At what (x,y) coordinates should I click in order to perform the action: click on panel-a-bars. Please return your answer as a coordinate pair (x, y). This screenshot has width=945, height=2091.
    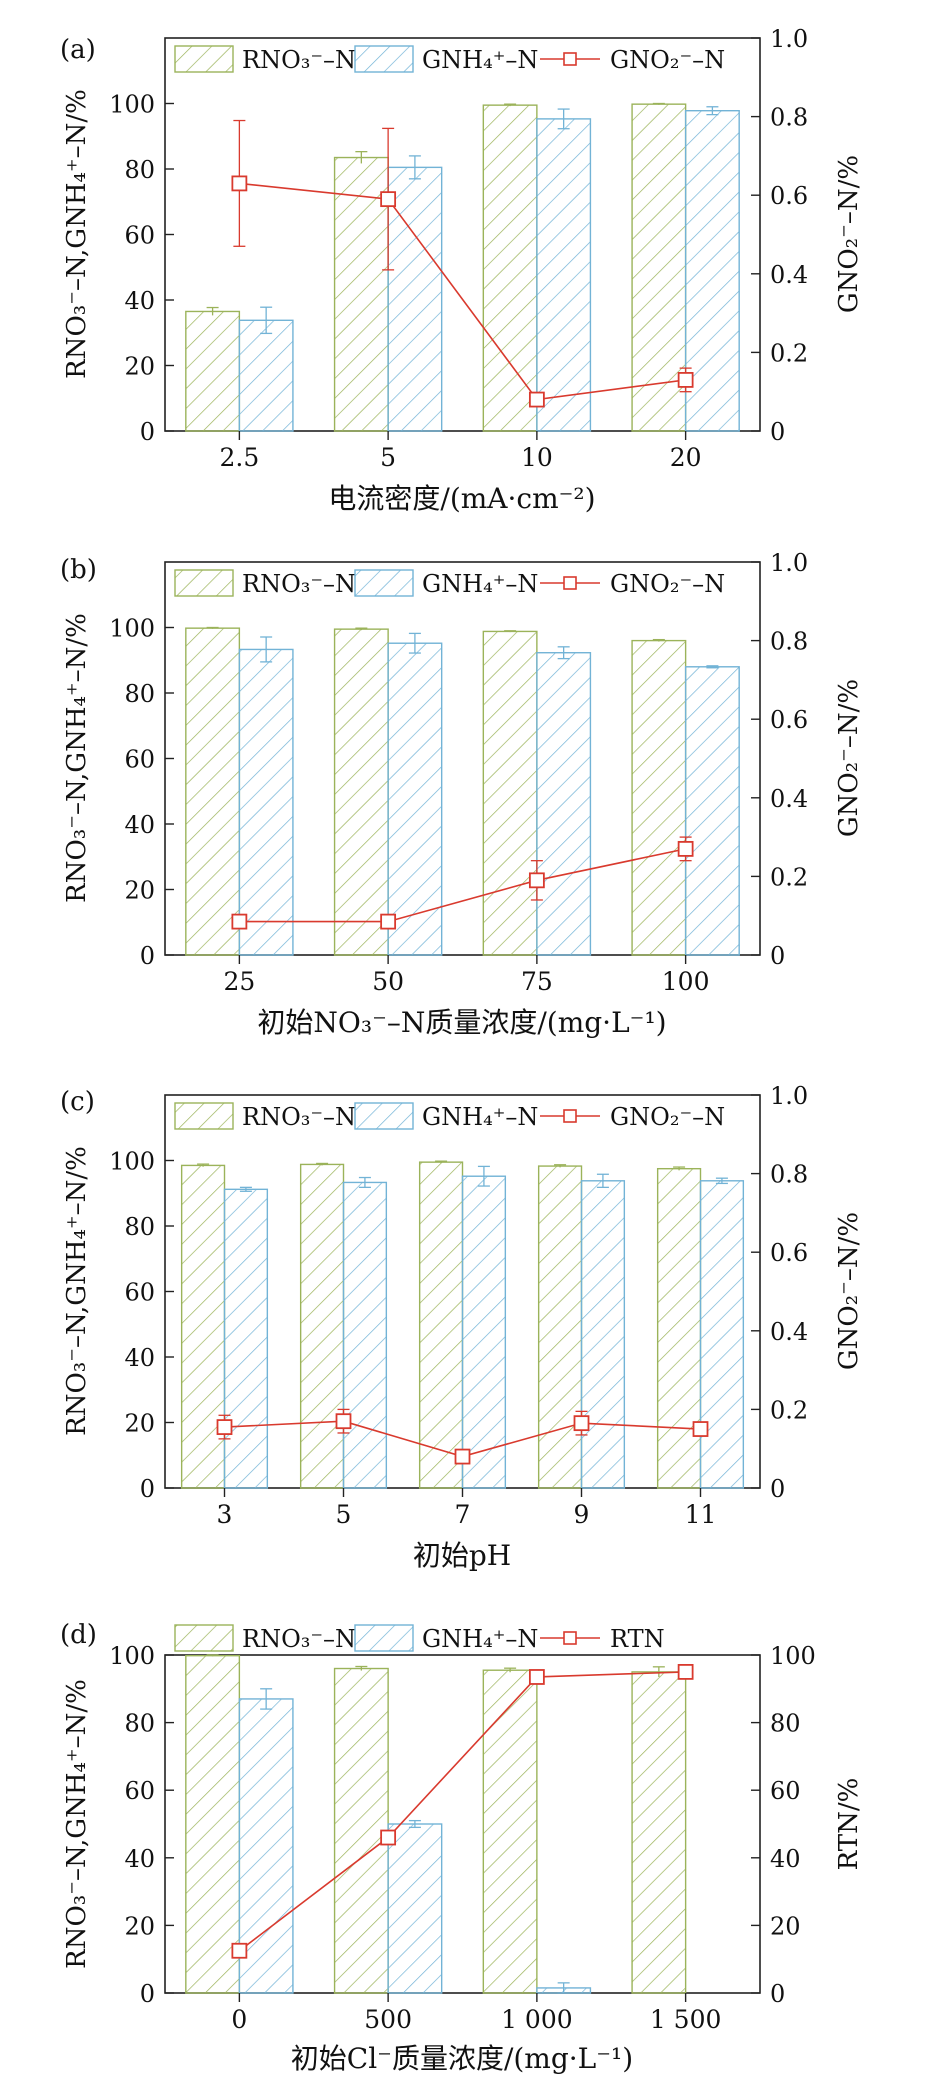
    Looking at the image, I should click on (462, 267).